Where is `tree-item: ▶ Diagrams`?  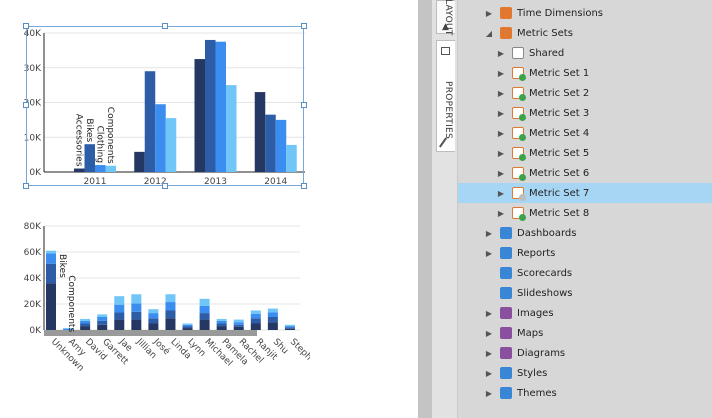 tree-item: ▶ Diagrams is located at coordinates (585, 353).